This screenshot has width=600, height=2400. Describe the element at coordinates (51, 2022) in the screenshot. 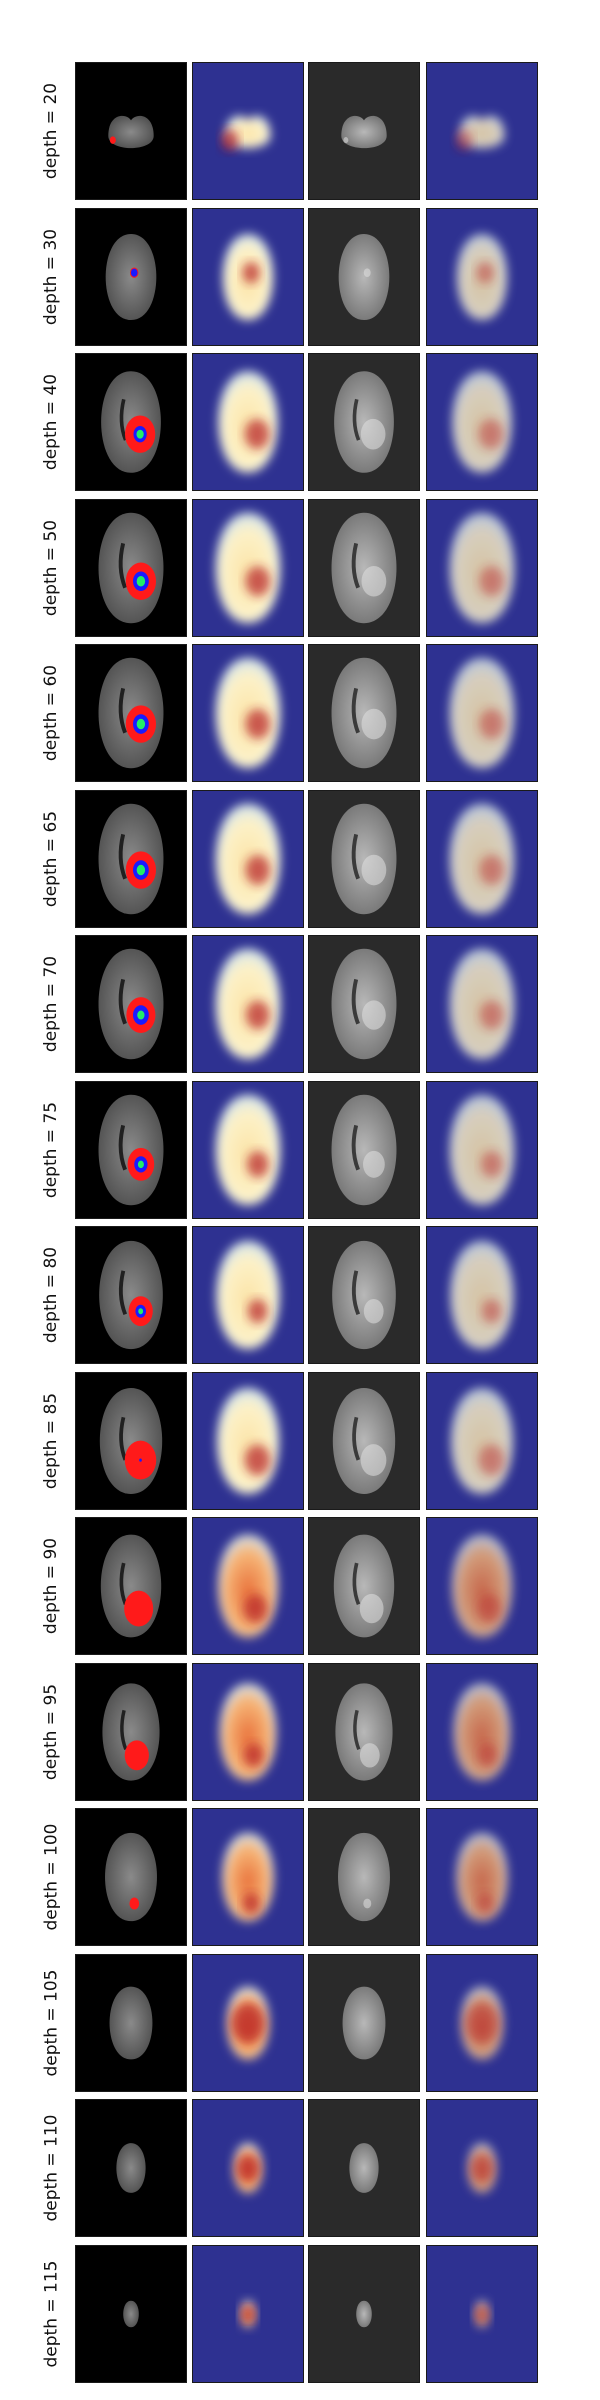

I see `depth-label-text: depth = 105` at that location.